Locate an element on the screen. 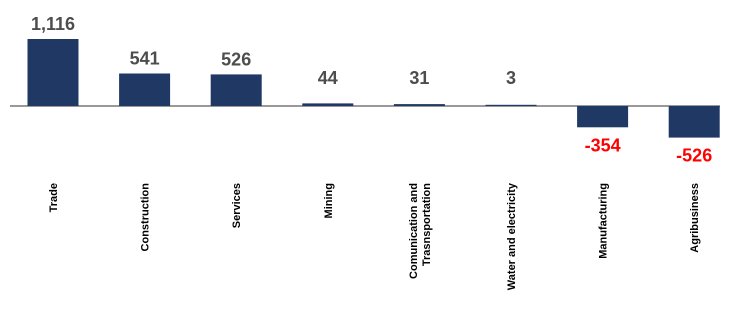  data-label-2: 526 is located at coordinates (236, 59).